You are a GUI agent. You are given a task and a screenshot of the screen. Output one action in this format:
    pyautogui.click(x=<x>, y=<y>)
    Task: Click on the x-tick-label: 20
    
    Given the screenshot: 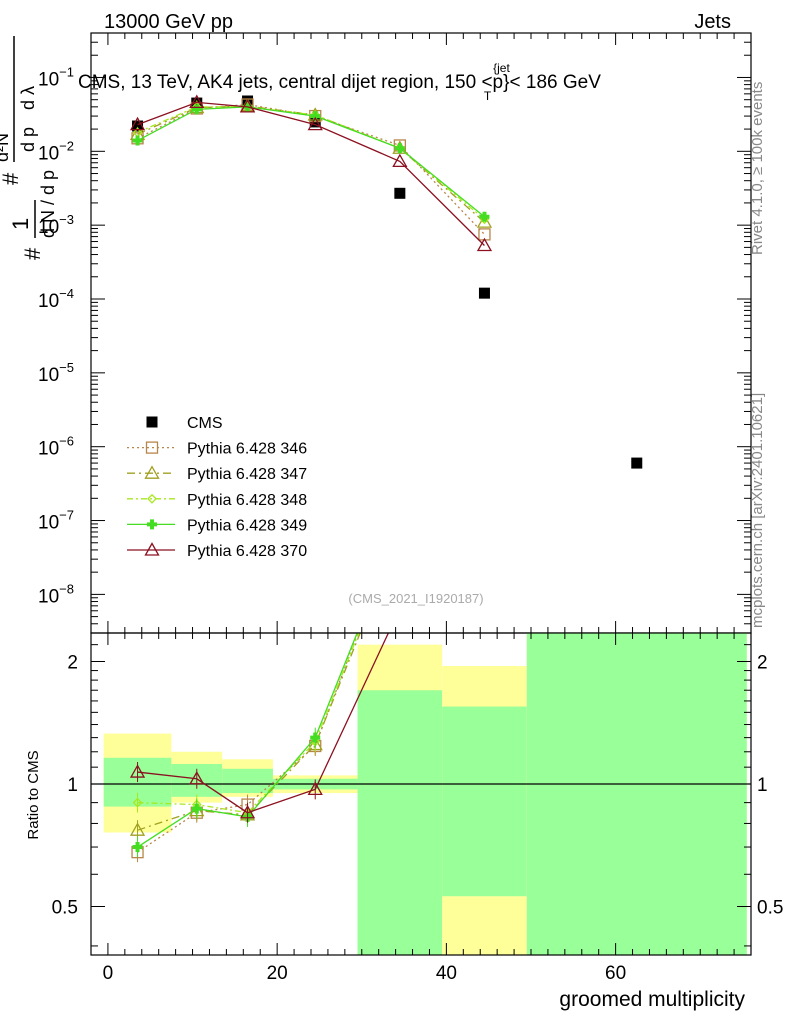 What is the action you would take?
    pyautogui.click(x=277, y=973)
    